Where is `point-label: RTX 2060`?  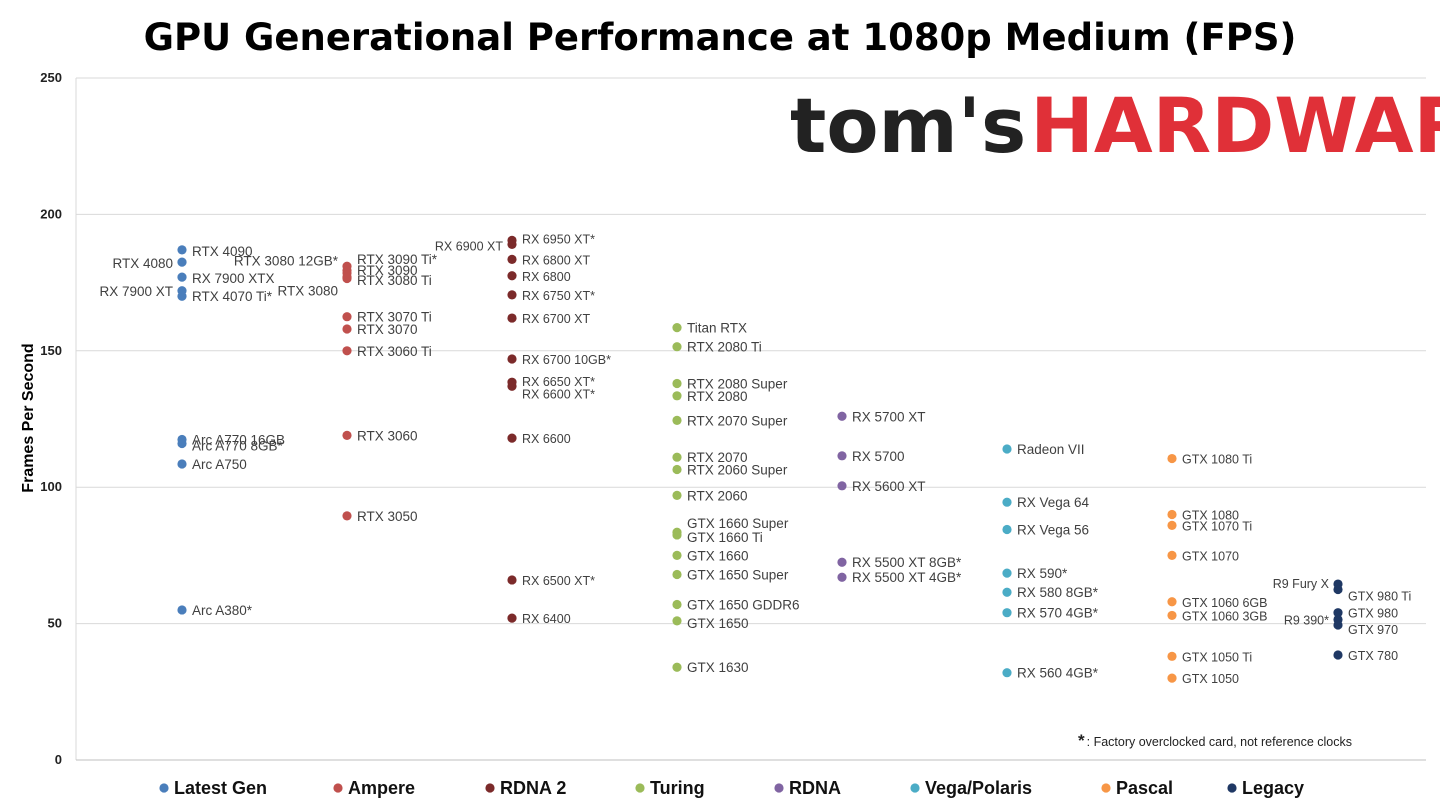
point-label: RTX 2060 is located at coordinates (717, 495).